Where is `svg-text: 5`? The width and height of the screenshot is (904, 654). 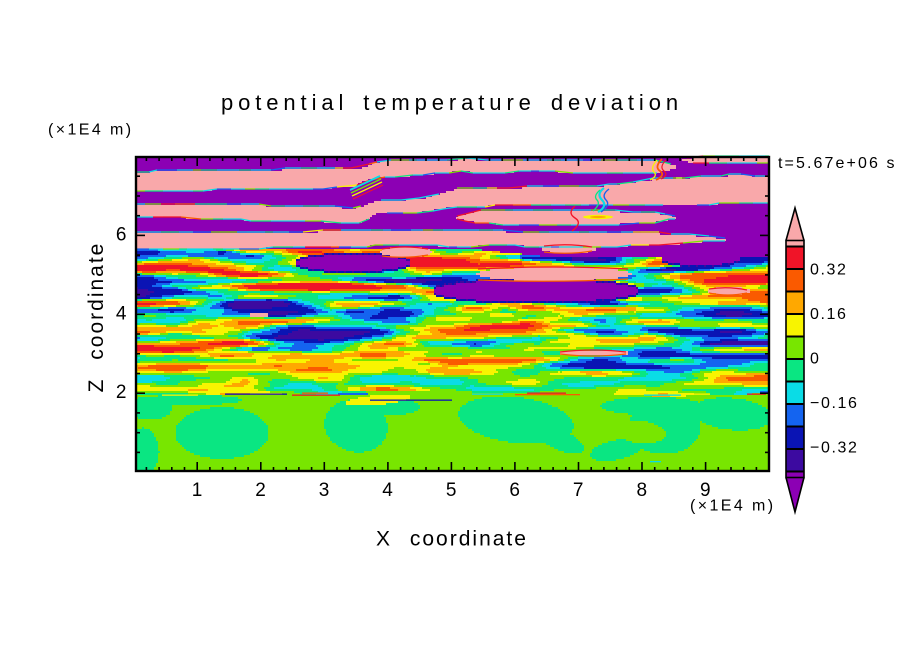
svg-text: 5 is located at coordinates (451, 490).